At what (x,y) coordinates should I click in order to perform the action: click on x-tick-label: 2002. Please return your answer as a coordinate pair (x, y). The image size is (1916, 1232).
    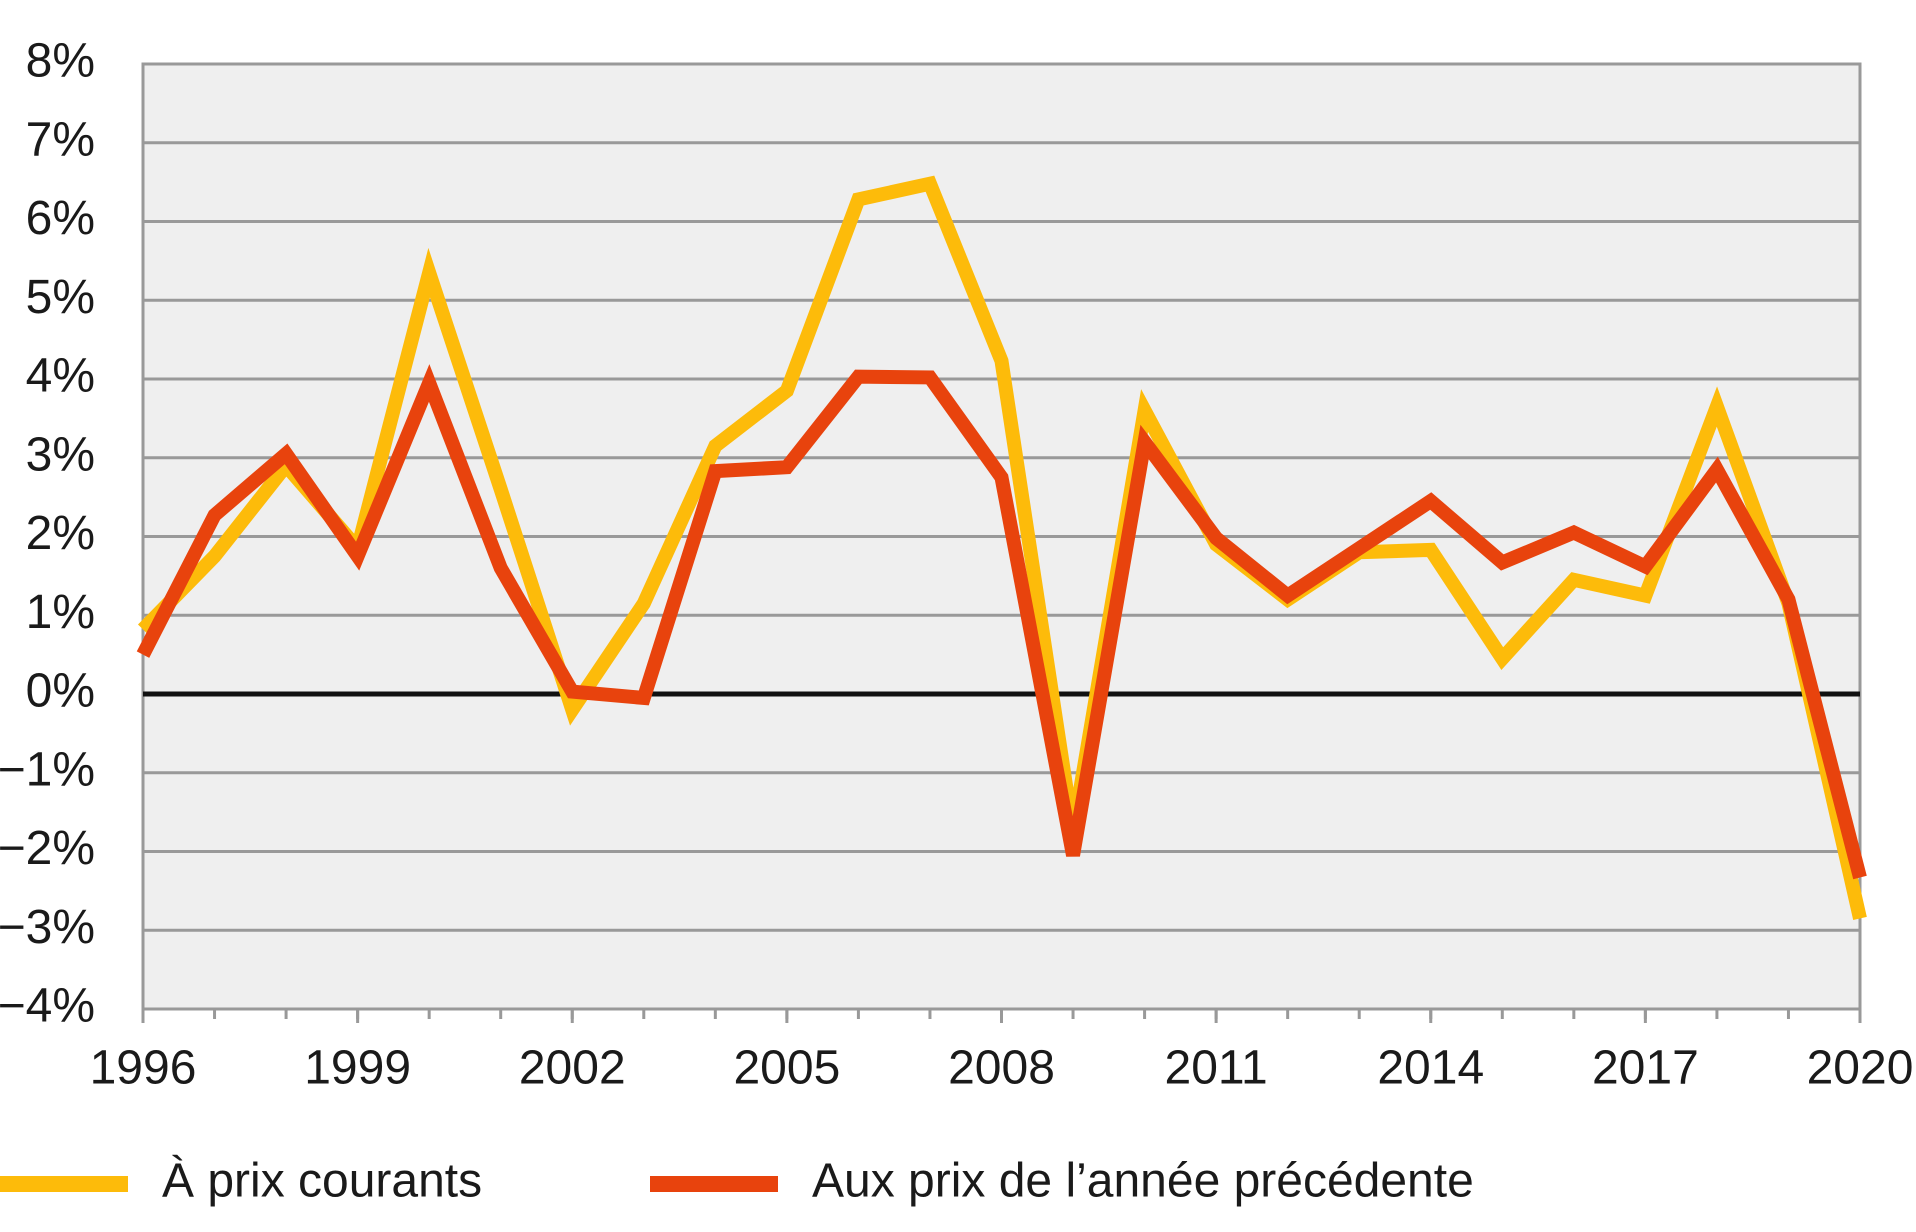
    Looking at the image, I should click on (572, 1068).